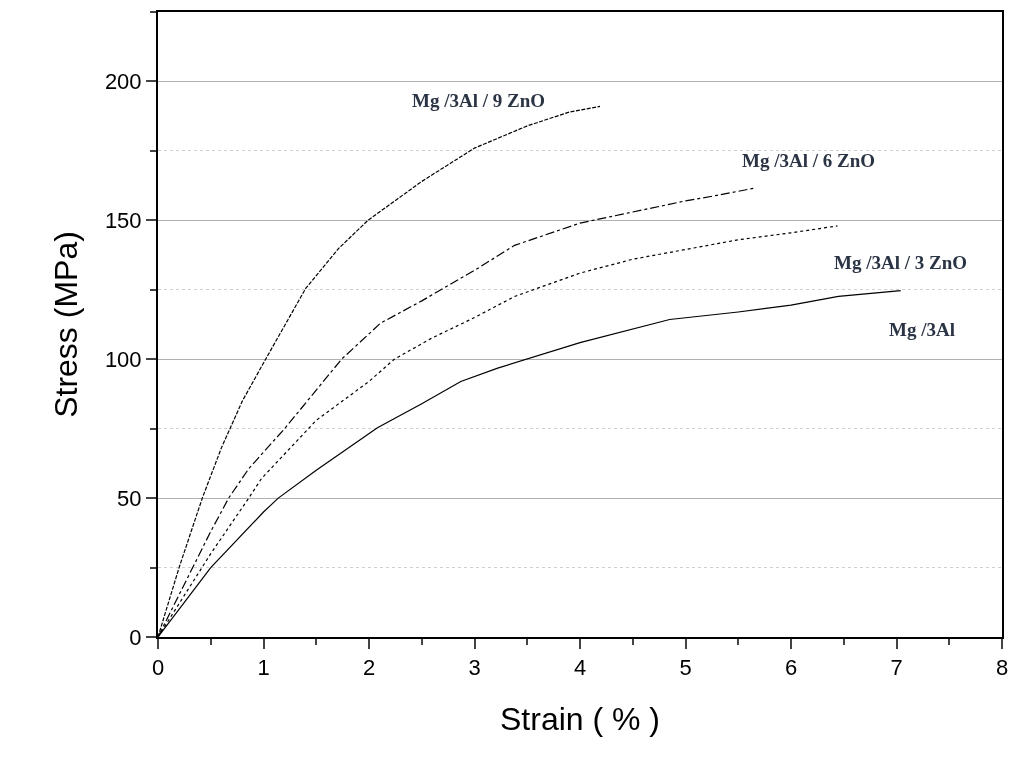 This screenshot has height=765, width=1018. What do you see at coordinates (479, 100) in the screenshot?
I see `series-label: Mg /3Al / 9 ZnO` at bounding box center [479, 100].